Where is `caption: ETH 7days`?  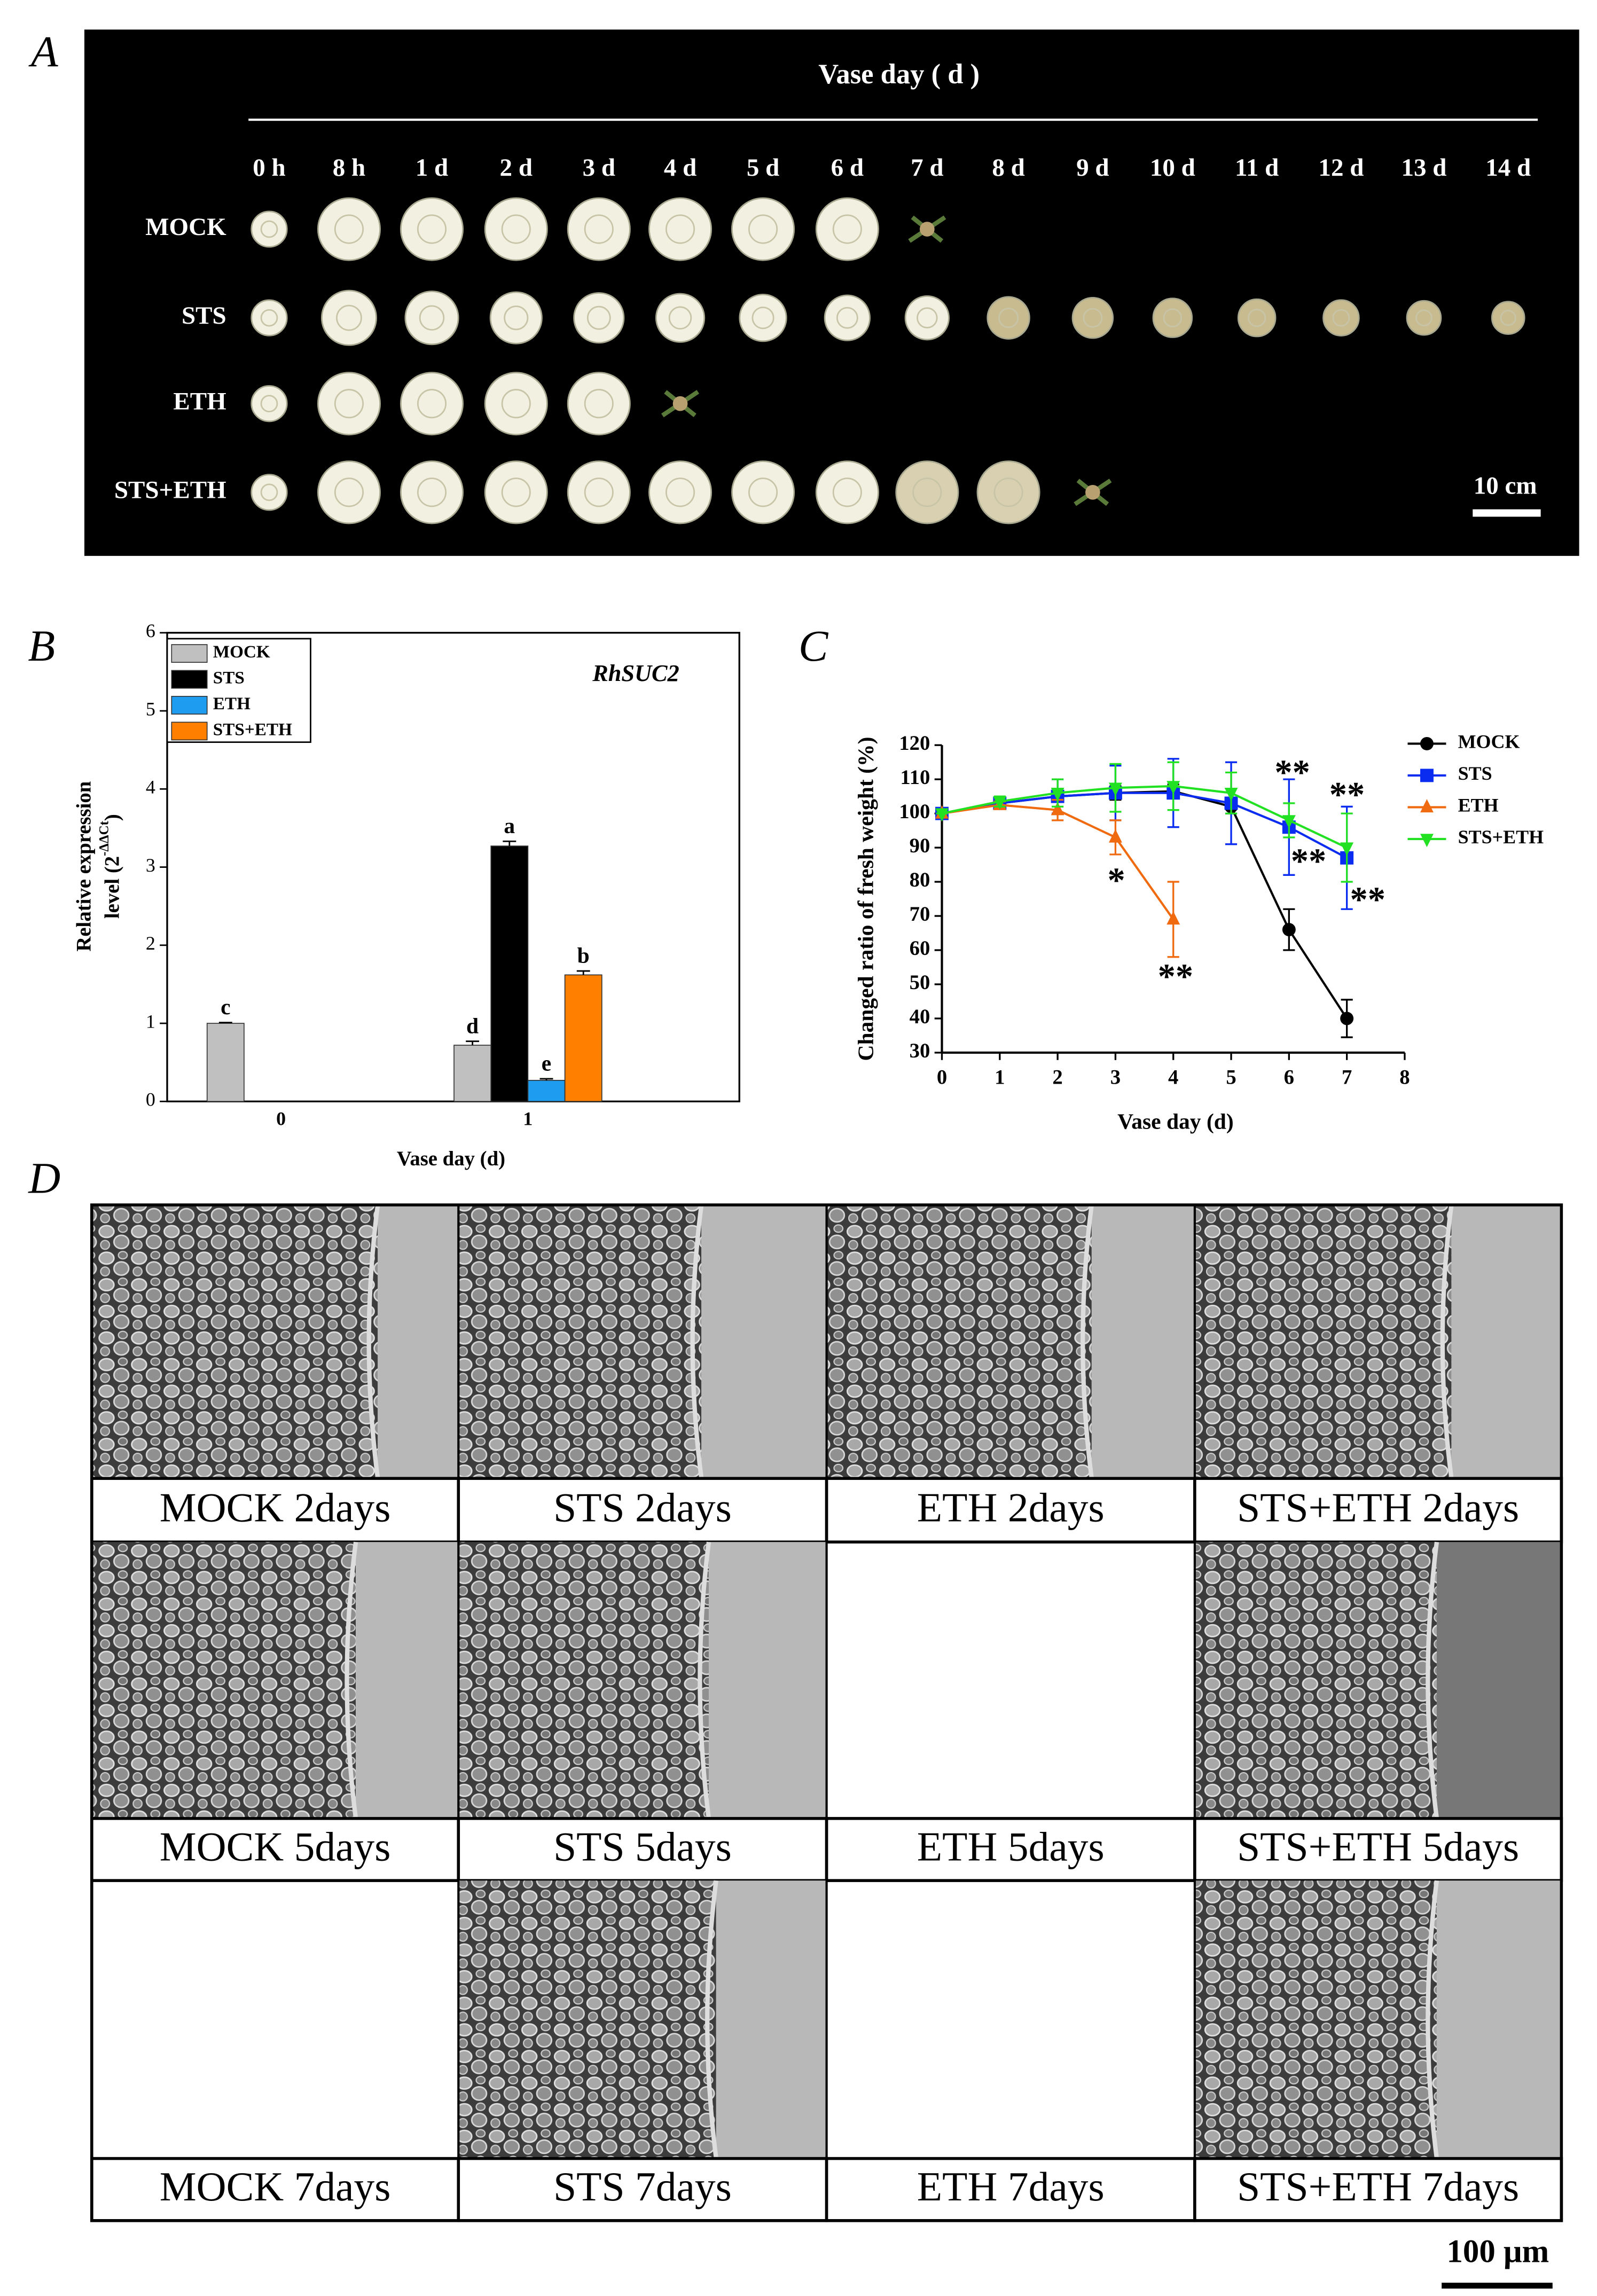
caption: ETH 7days is located at coordinates (1011, 2186).